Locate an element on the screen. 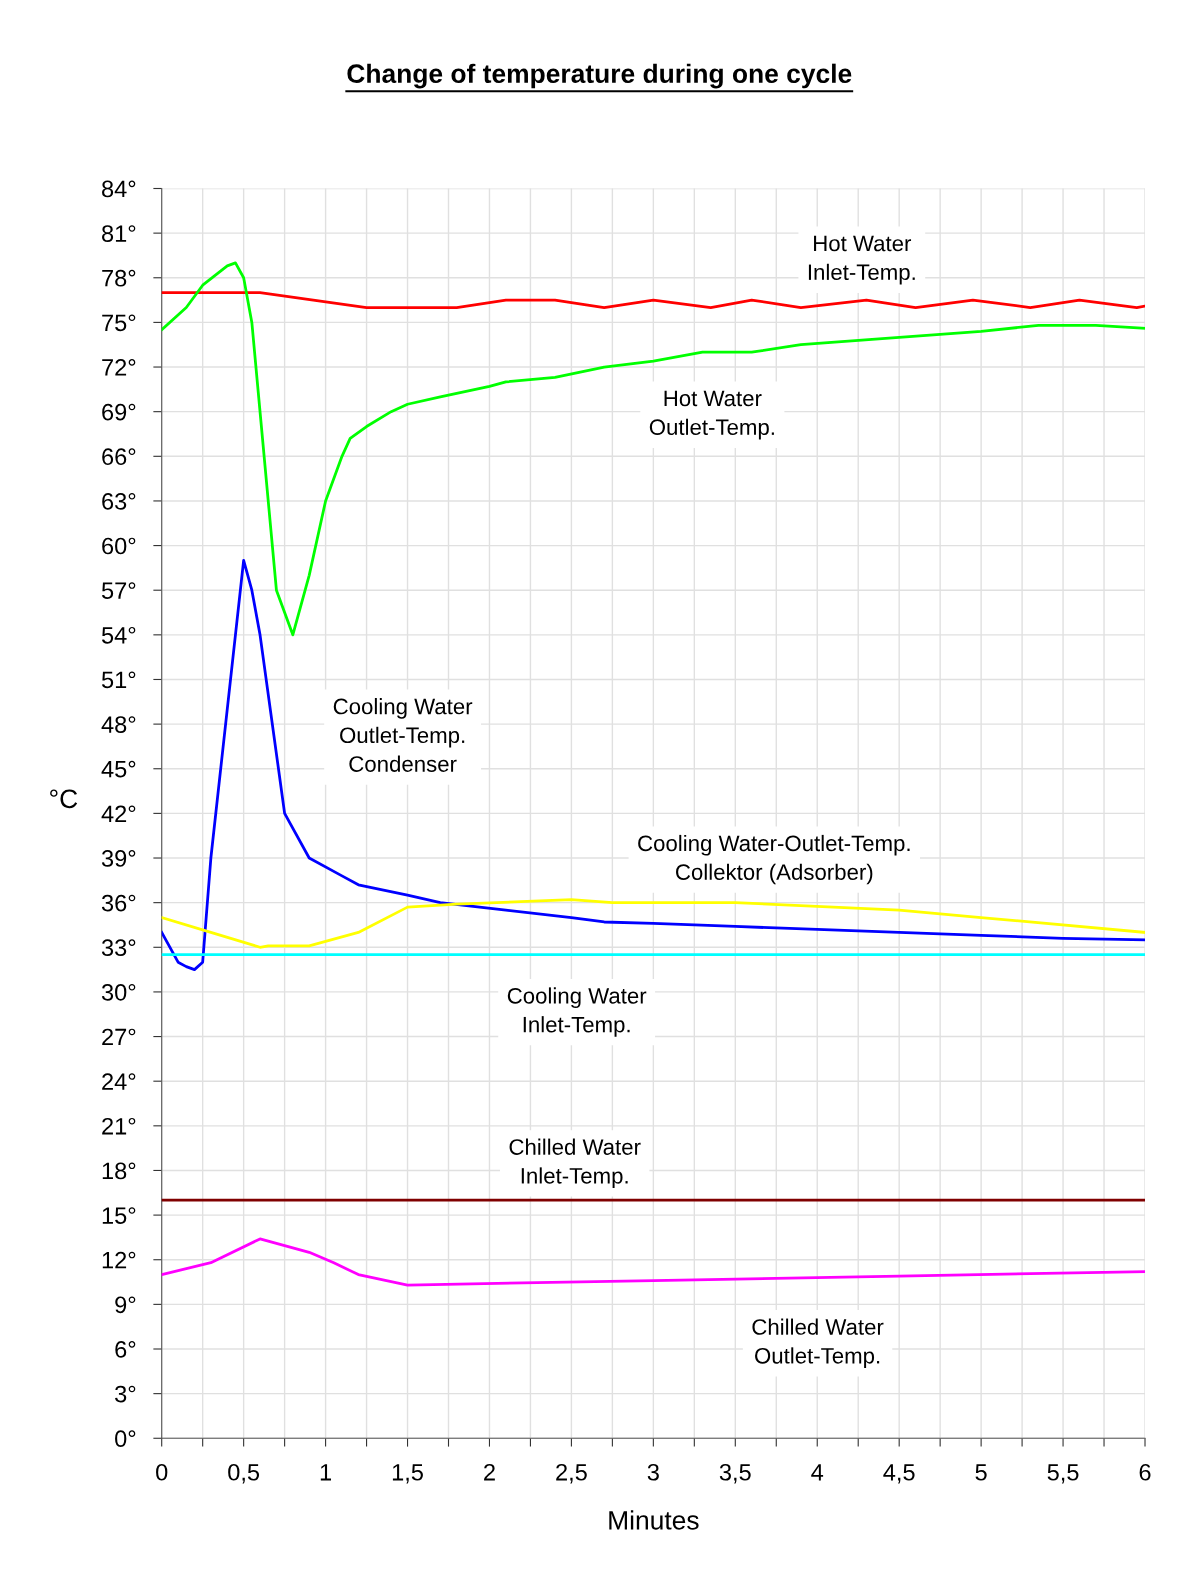  y-tick-label: 0° is located at coordinates (125, 1439).